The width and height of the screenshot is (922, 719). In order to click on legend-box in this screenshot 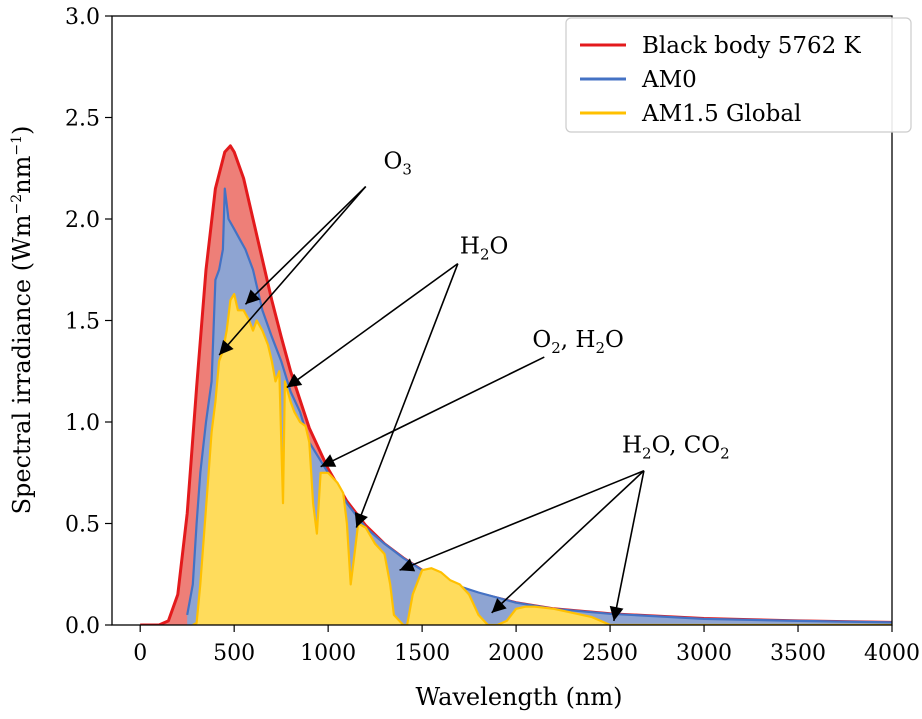, I will do `click(738, 75)`.